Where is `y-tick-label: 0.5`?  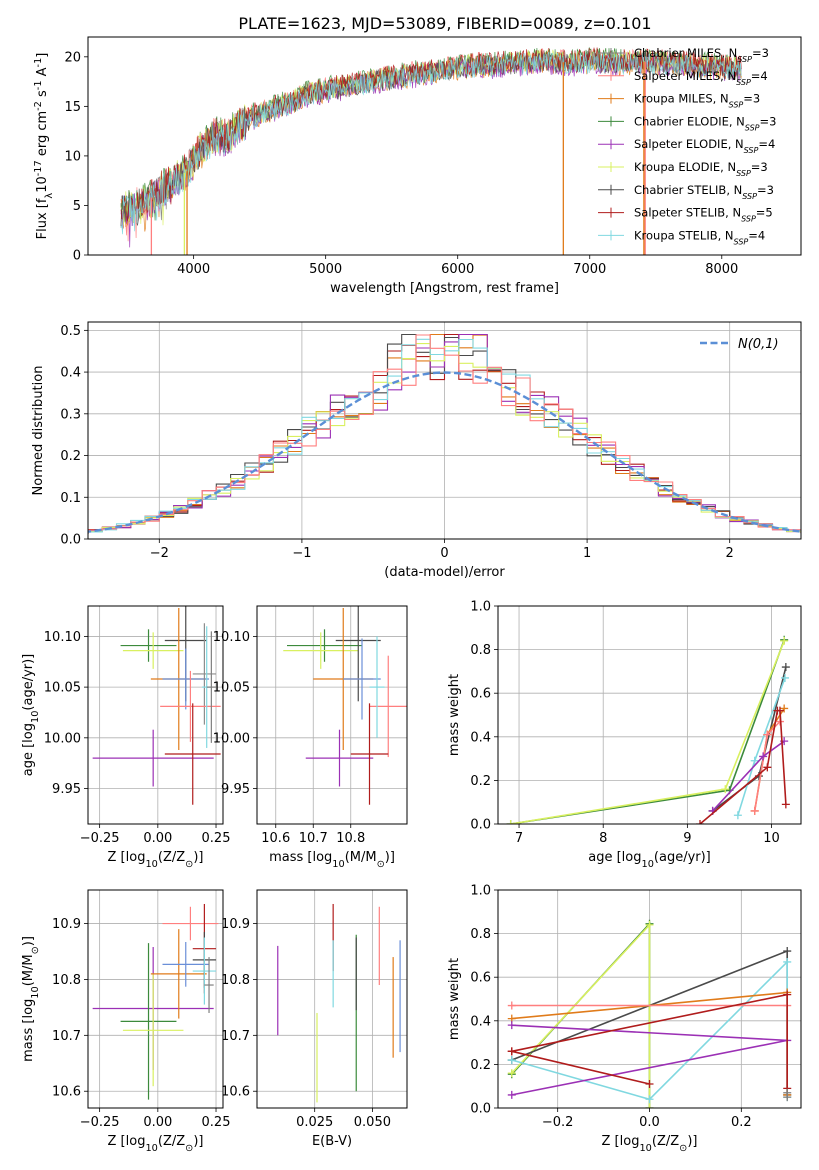
y-tick-label: 0.5 is located at coordinates (70, 331).